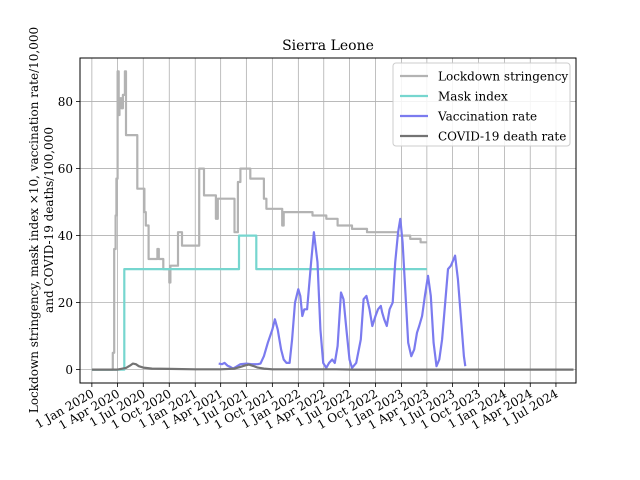 This screenshot has width=640, height=480. I want to click on y-tick-label: 40, so click(65, 236).